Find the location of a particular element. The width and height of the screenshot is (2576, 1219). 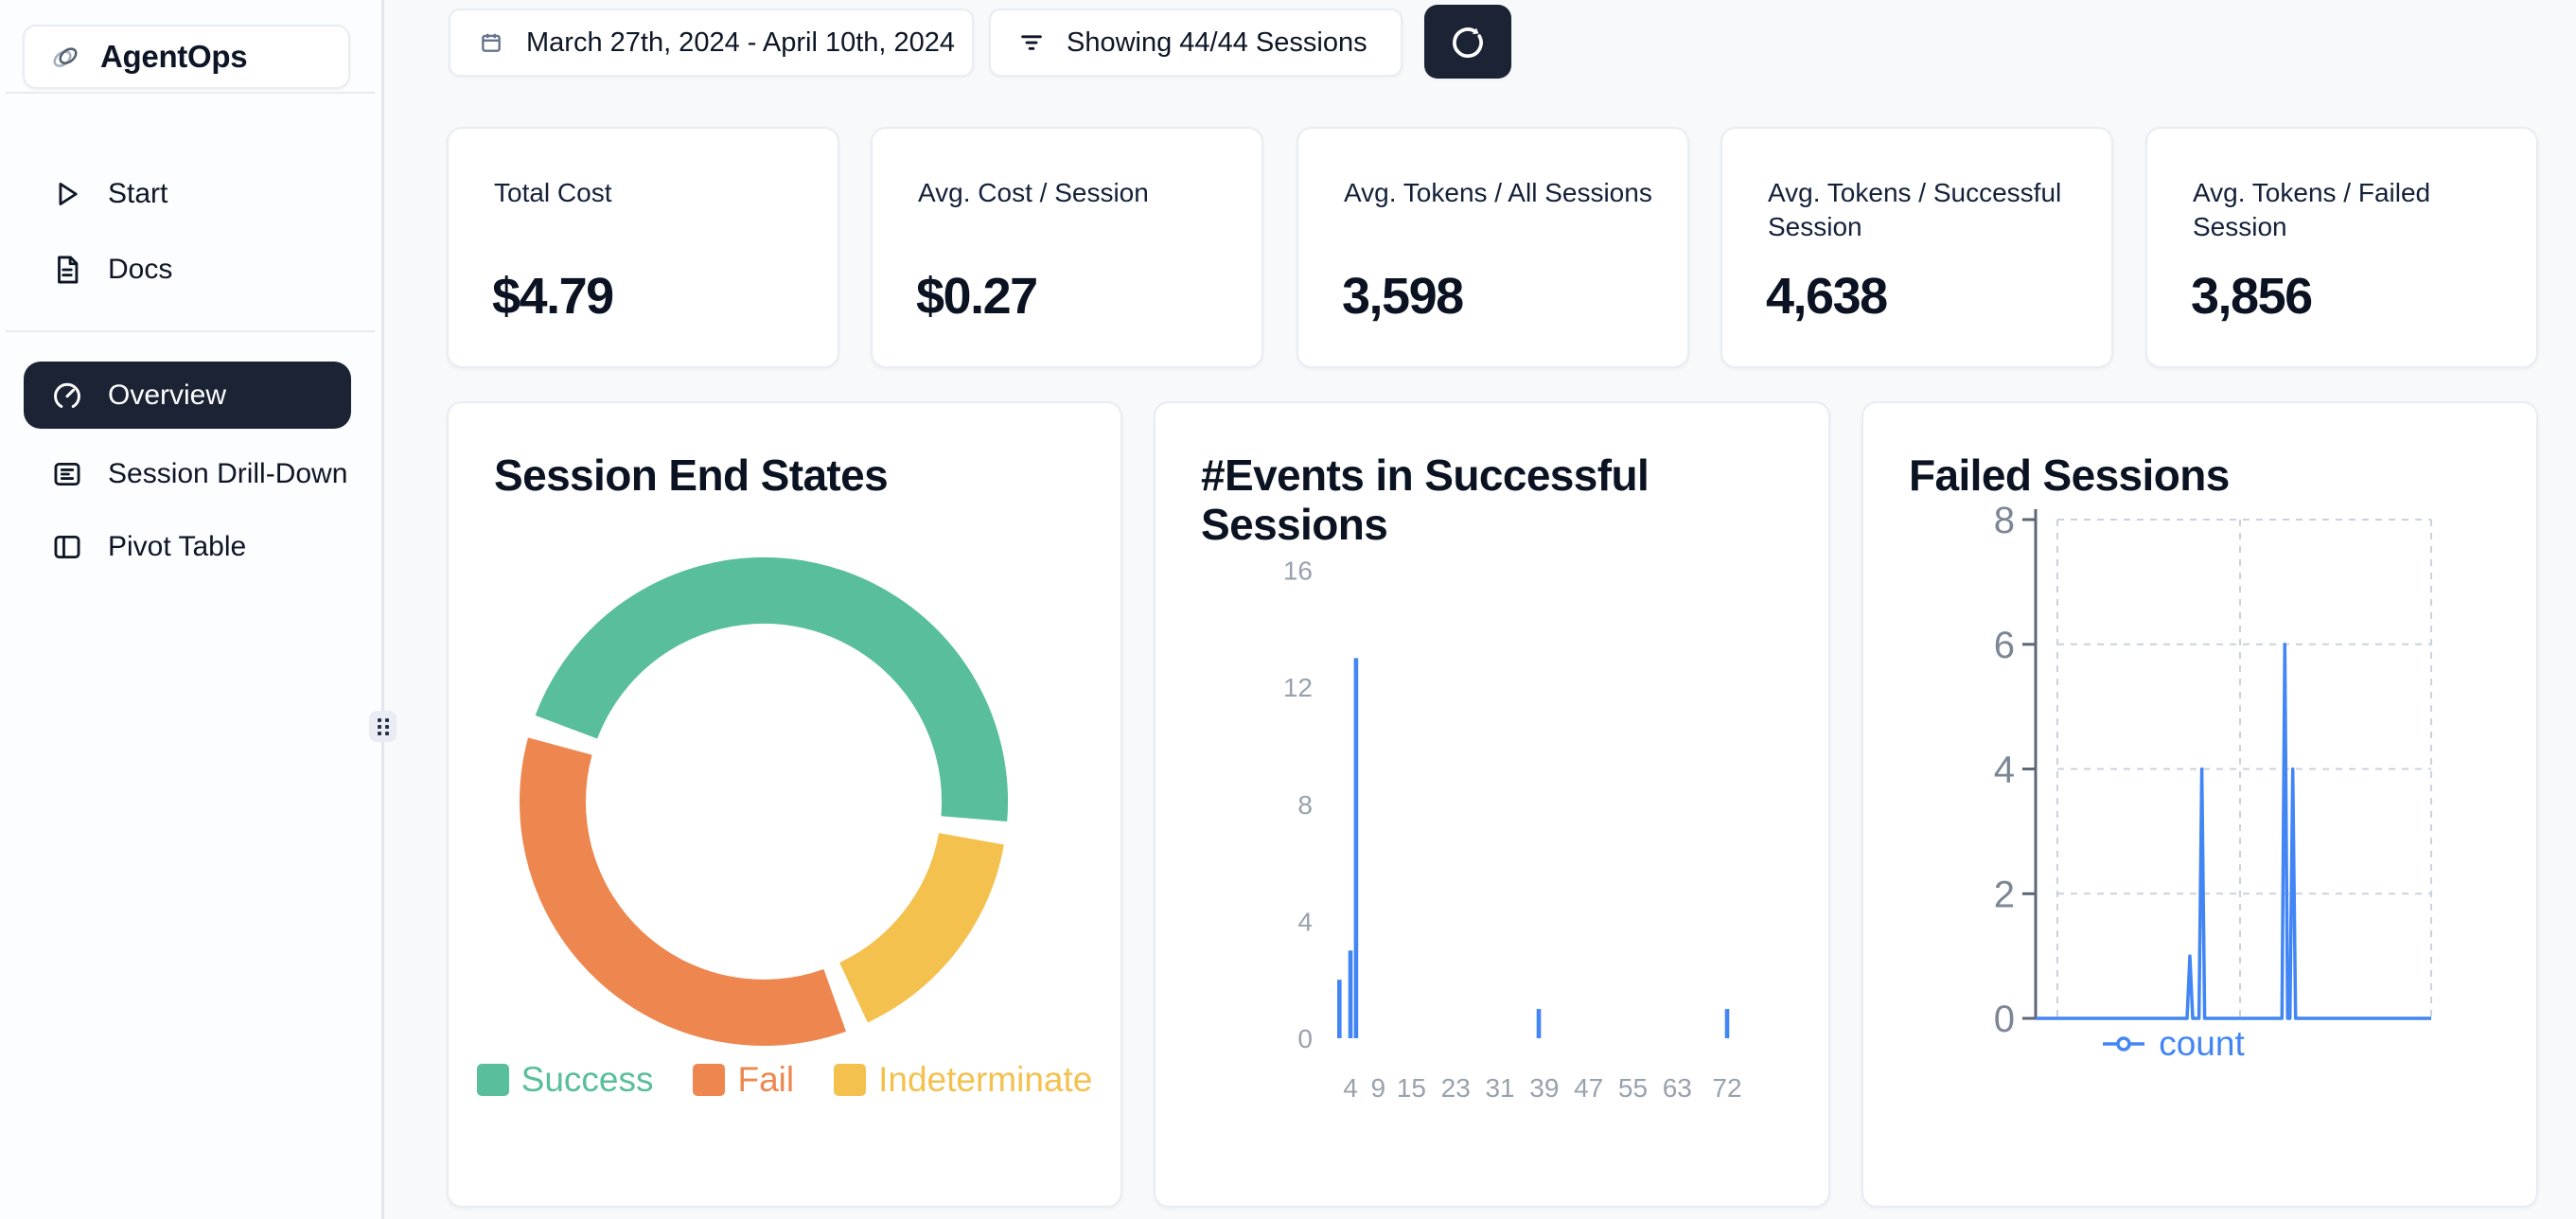

stat-card-avg-tokens-all: Avg. Tokens / All Sessions 3,598 is located at coordinates (1493, 247).